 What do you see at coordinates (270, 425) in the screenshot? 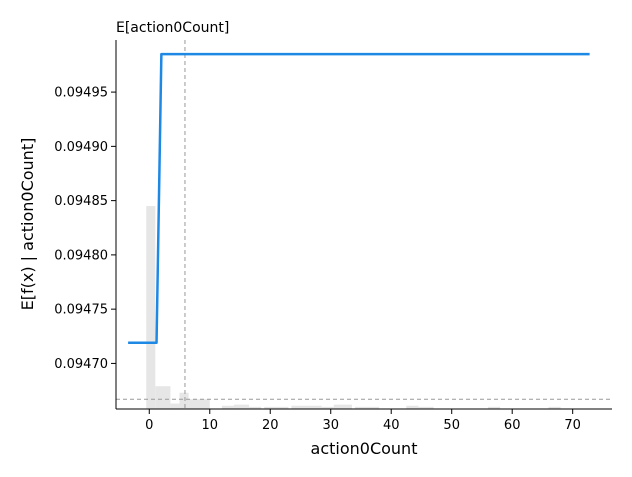
I see `x-tick-label-2: 20` at bounding box center [270, 425].